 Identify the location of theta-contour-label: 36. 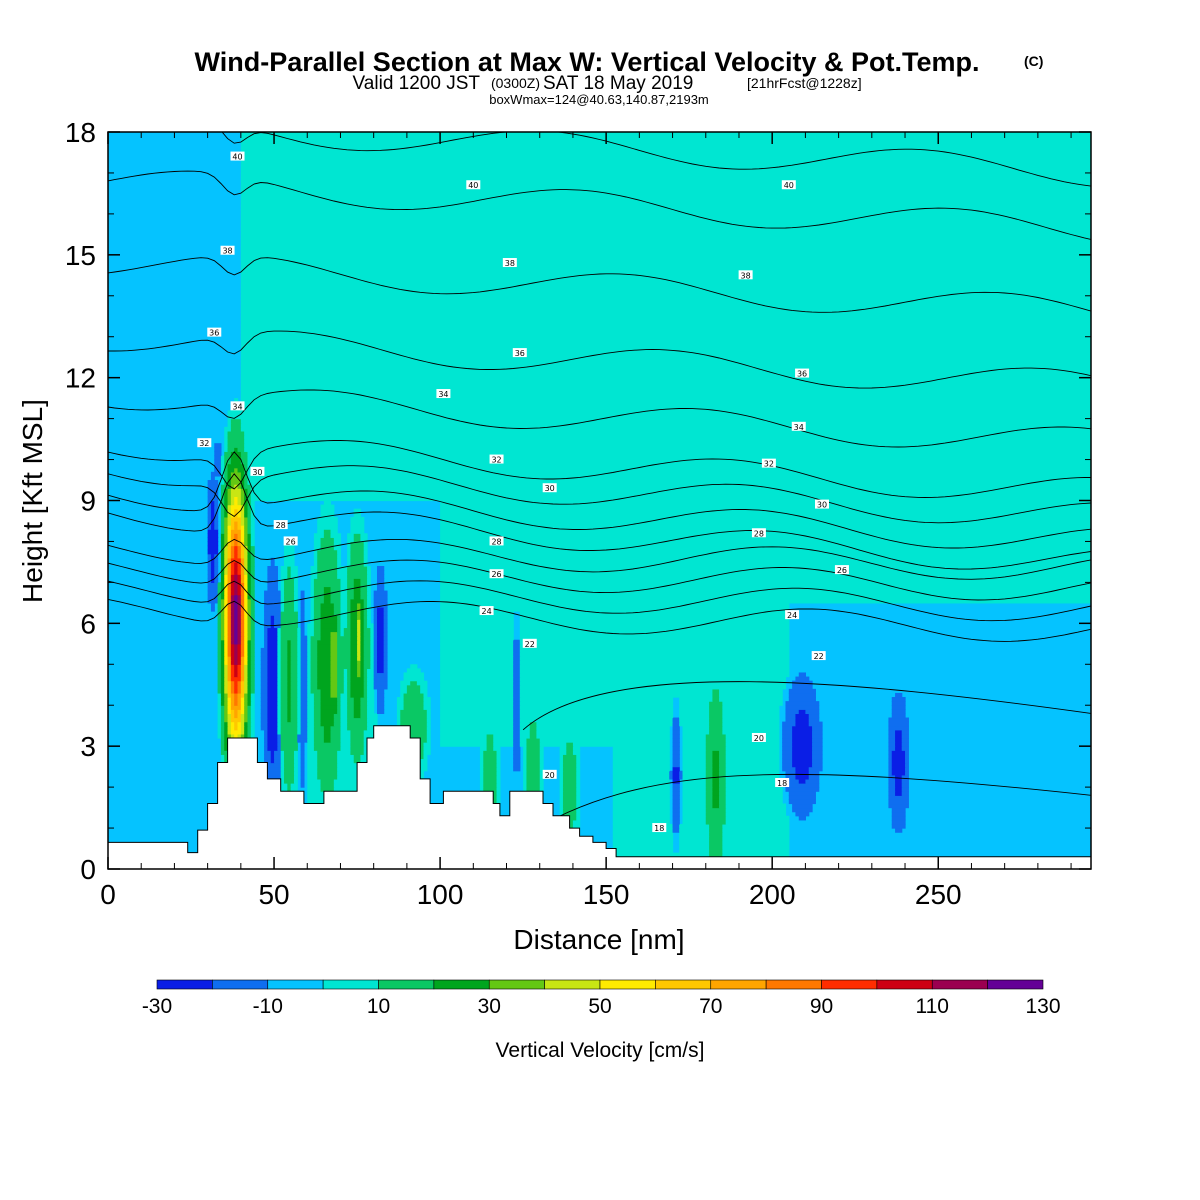
(519, 353).